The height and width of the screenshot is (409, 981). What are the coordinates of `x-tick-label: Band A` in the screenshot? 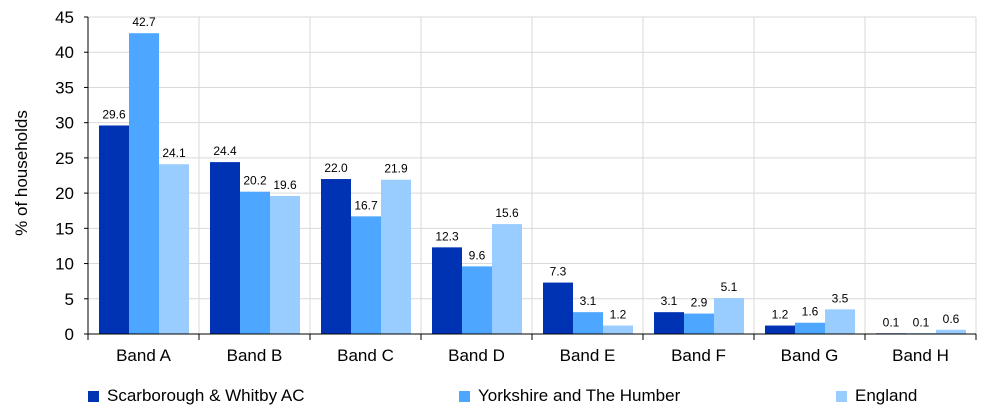 It's located at (143, 355).